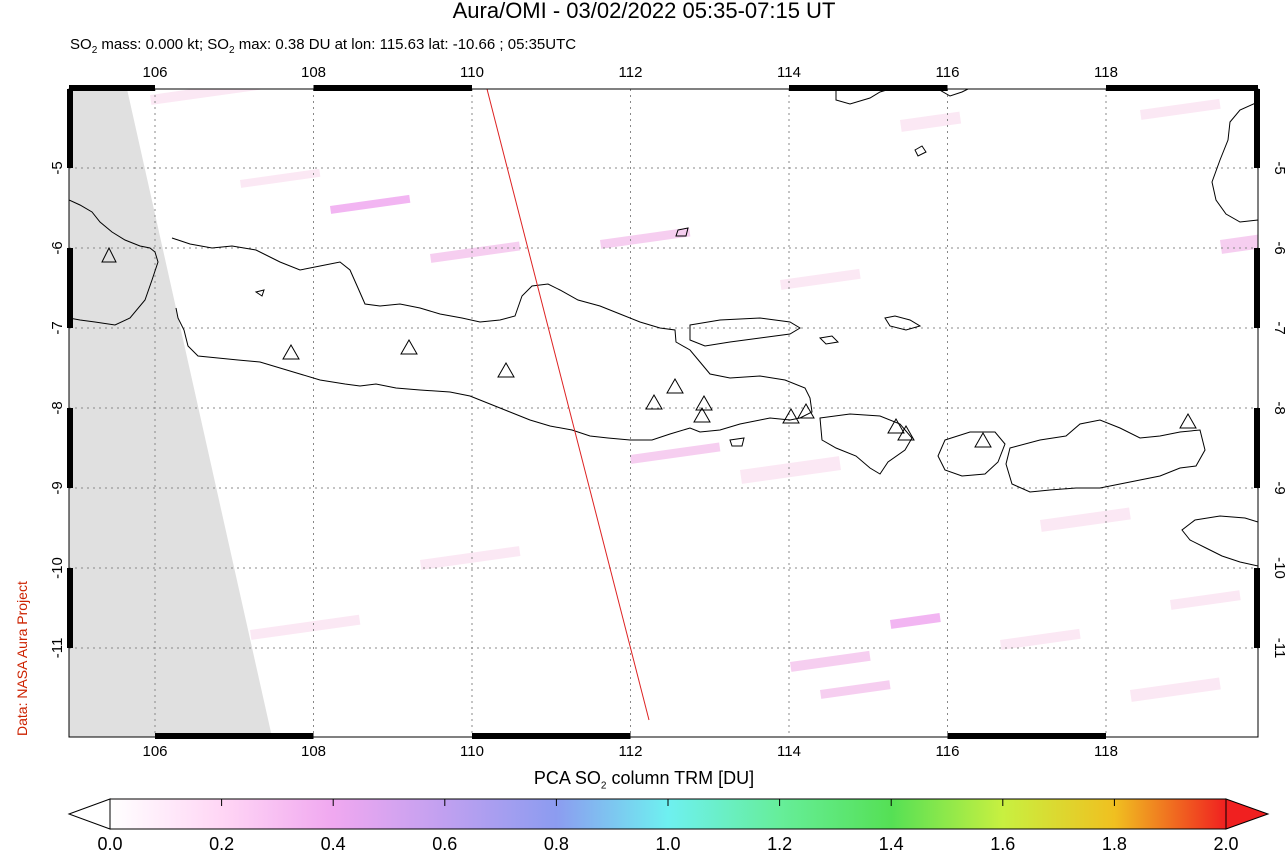  What do you see at coordinates (89, 814) in the screenshot?
I see `colorbar-low-arrow` at bounding box center [89, 814].